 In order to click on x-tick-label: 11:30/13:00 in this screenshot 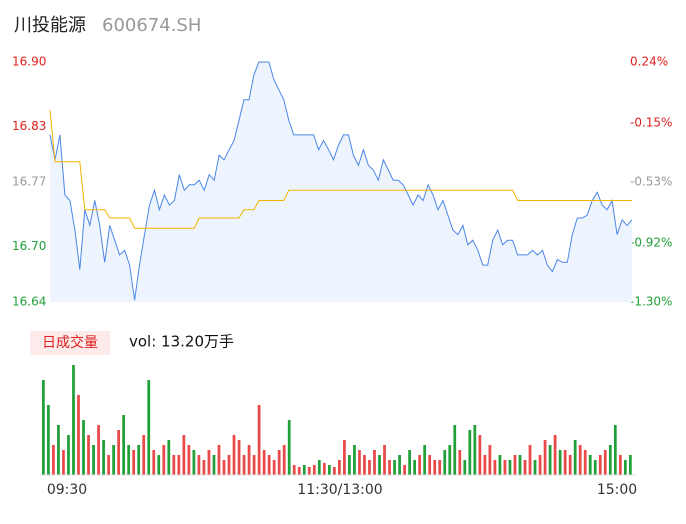, I will do `click(339, 490)`.